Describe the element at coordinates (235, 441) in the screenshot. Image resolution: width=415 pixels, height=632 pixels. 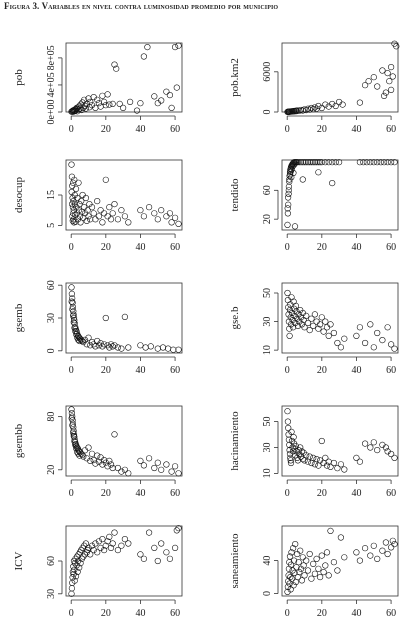
I see `y-axis-label: hacinamiento` at that location.